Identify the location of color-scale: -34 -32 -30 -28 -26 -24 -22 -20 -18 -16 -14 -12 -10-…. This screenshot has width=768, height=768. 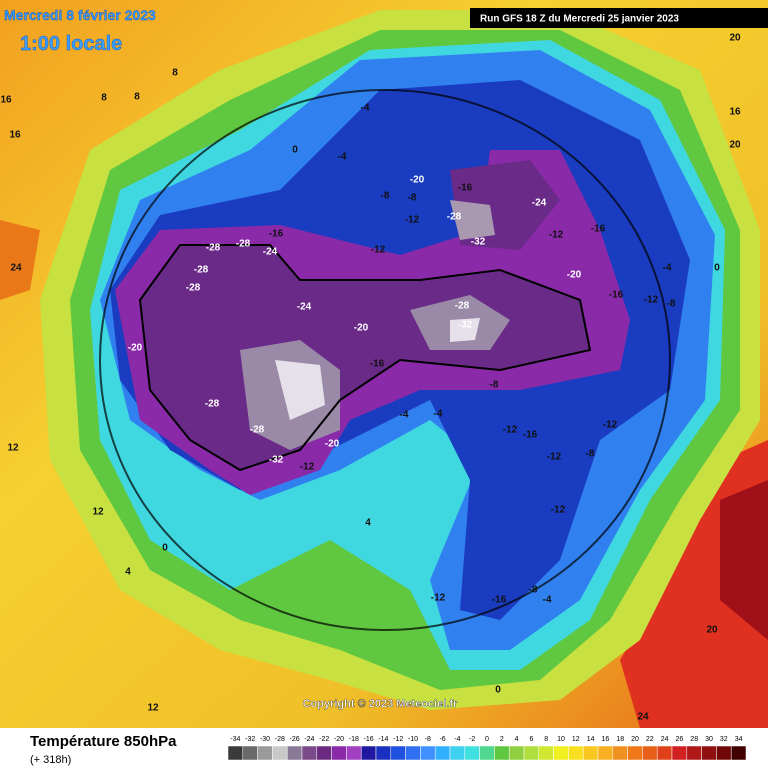
(487, 748).